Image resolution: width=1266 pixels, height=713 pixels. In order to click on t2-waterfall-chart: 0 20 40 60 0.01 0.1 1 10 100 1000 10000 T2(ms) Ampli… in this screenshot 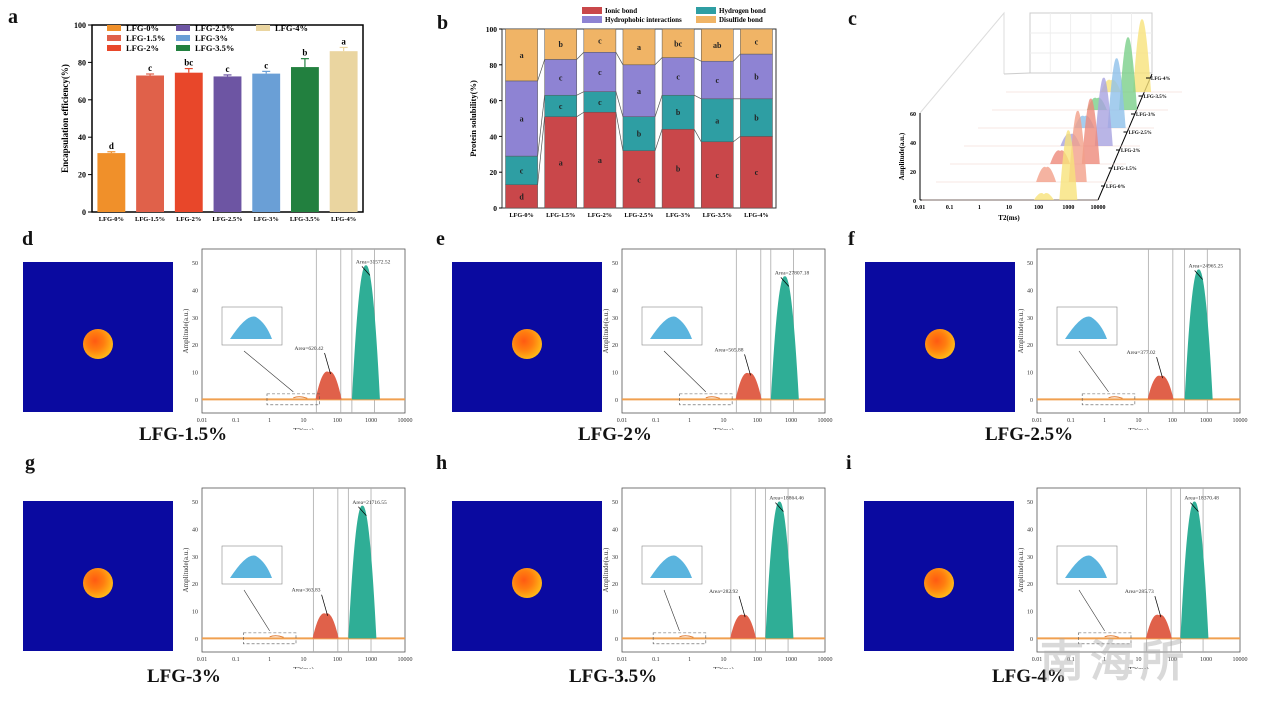, I will do `click(1040, 116)`.